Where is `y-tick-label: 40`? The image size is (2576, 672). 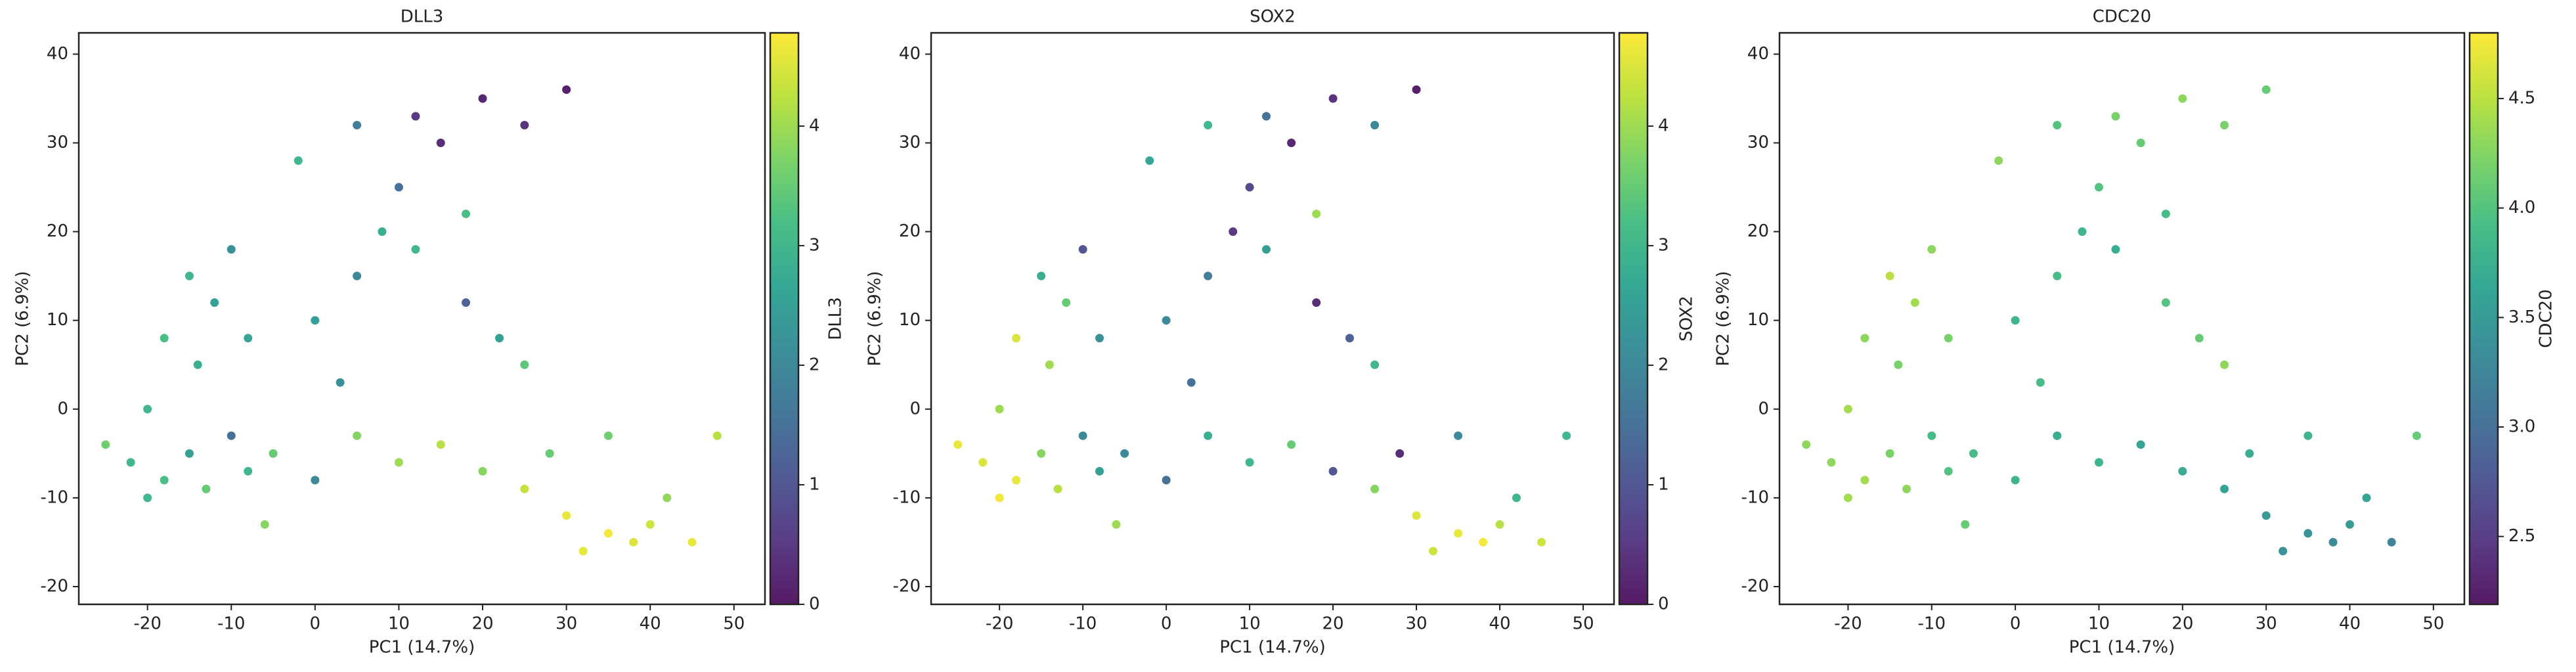
y-tick-label: 40 is located at coordinates (1758, 54).